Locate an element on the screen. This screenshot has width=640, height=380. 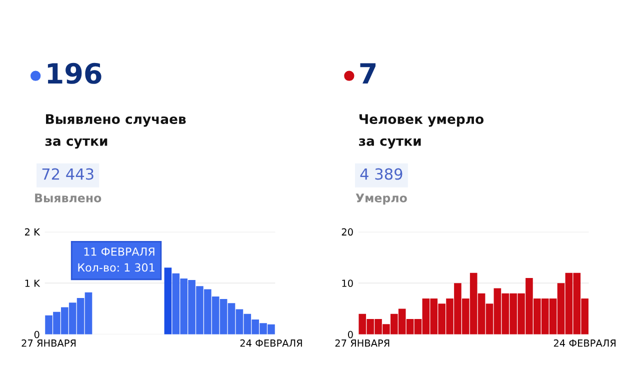
annotation: 11 ФЕВРАЛЯ Кол-во: 1 301 is located at coordinates (116, 260).